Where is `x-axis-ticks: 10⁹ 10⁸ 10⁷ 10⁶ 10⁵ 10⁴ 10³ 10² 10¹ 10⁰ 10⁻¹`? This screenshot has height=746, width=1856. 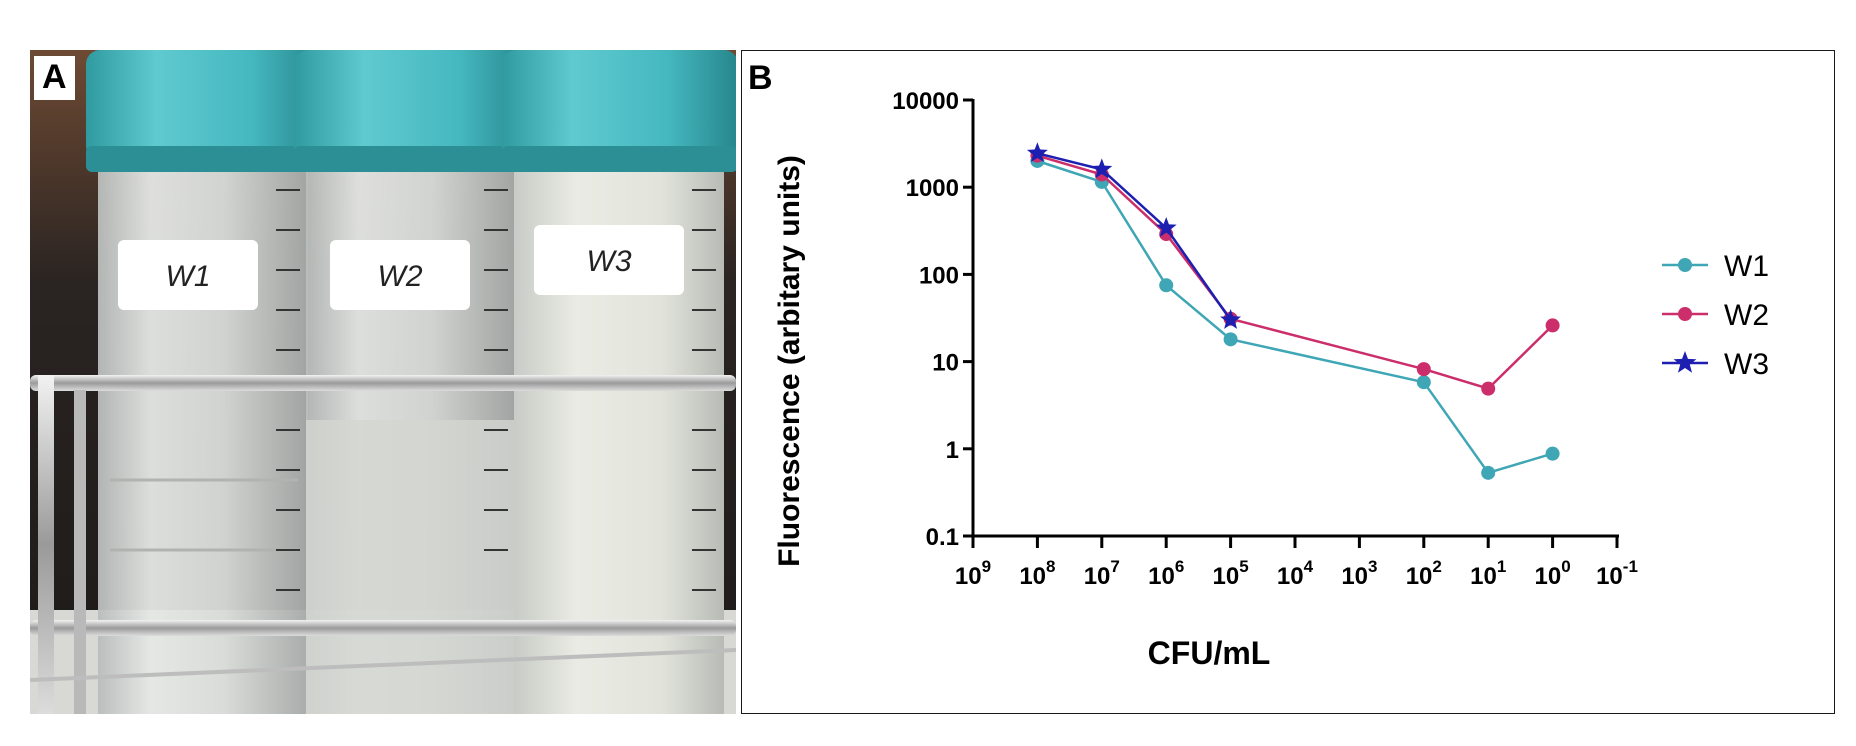 x-axis-ticks: 10⁹ 10⁸ 10⁷ 10⁶ 10⁵ 10⁴ 10³ 10² 10¹ 10⁰ 10⁻¹ is located at coordinates (1296, 563).